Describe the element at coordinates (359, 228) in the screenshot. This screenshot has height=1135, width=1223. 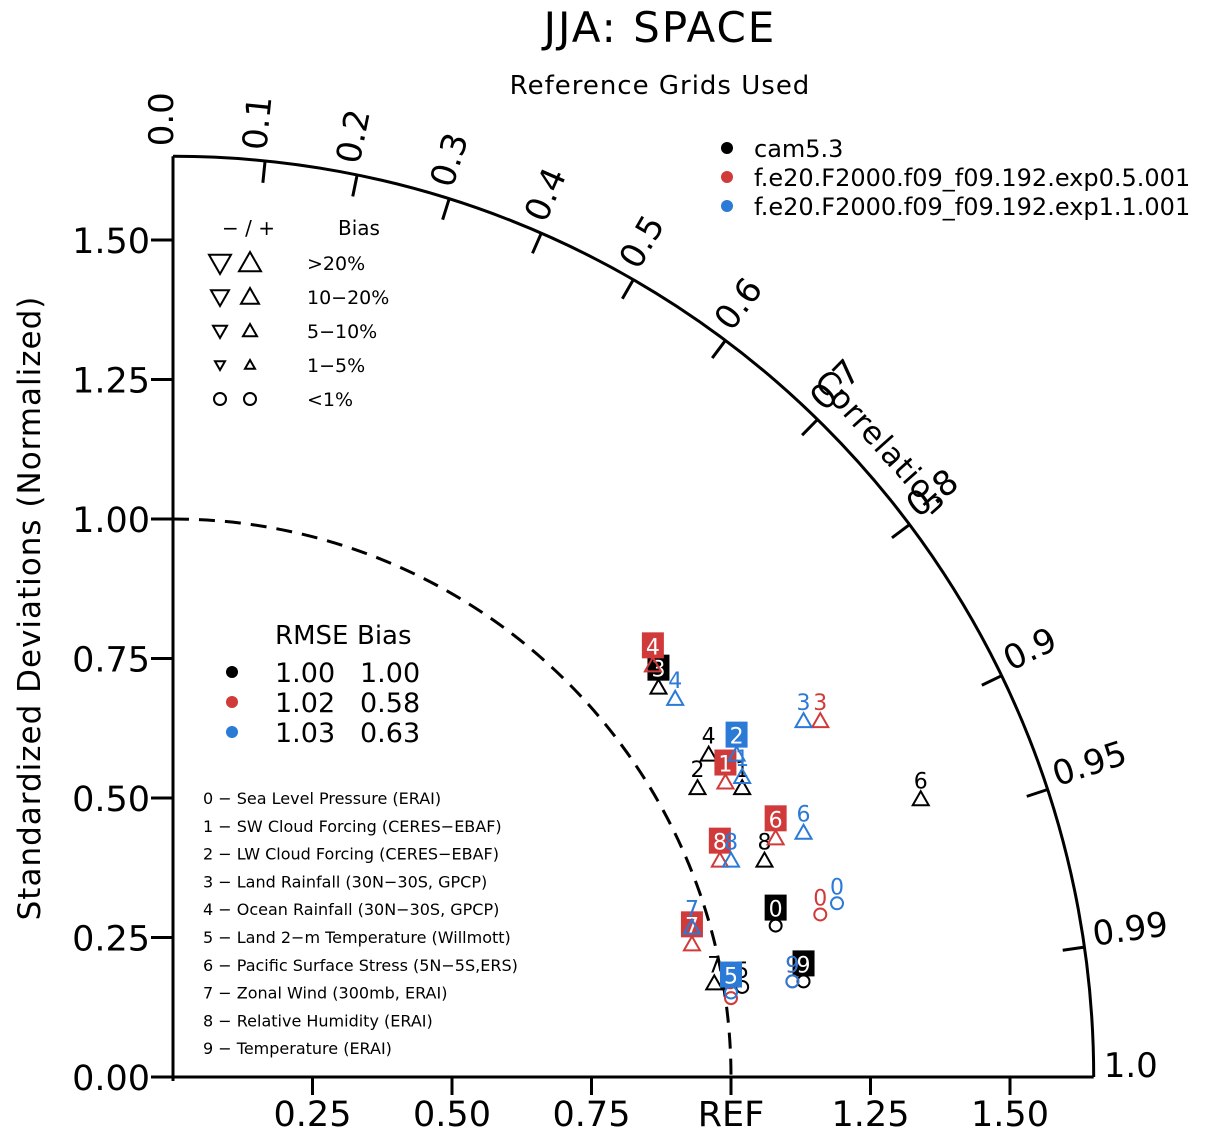
I see `bias-key-header: Bias` at that location.